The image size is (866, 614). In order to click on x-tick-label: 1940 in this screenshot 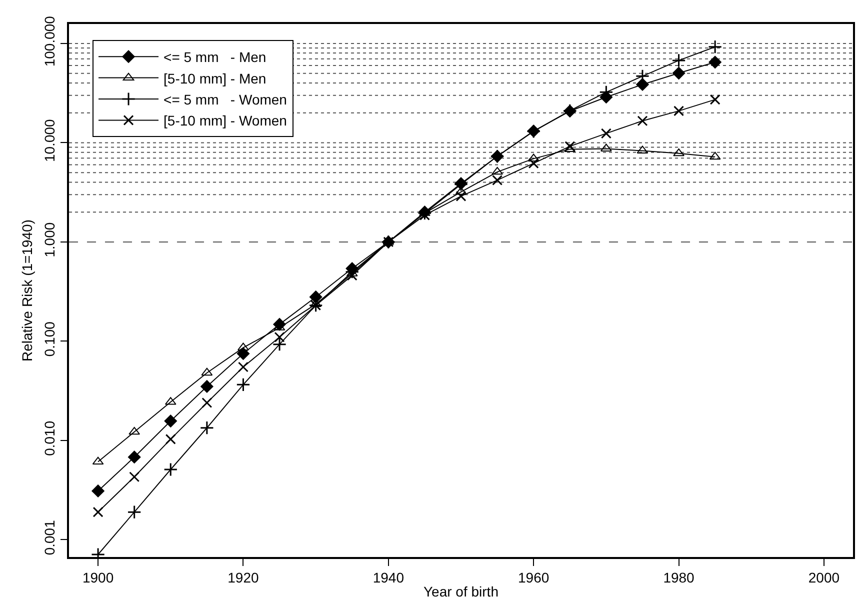, I will do `click(388, 578)`.